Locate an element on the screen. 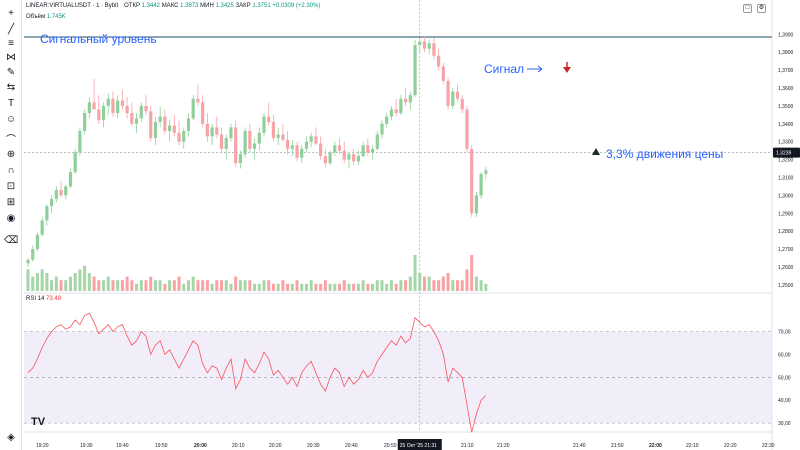 The image size is (800, 450). volume-value: 1.745K is located at coordinates (56, 17).